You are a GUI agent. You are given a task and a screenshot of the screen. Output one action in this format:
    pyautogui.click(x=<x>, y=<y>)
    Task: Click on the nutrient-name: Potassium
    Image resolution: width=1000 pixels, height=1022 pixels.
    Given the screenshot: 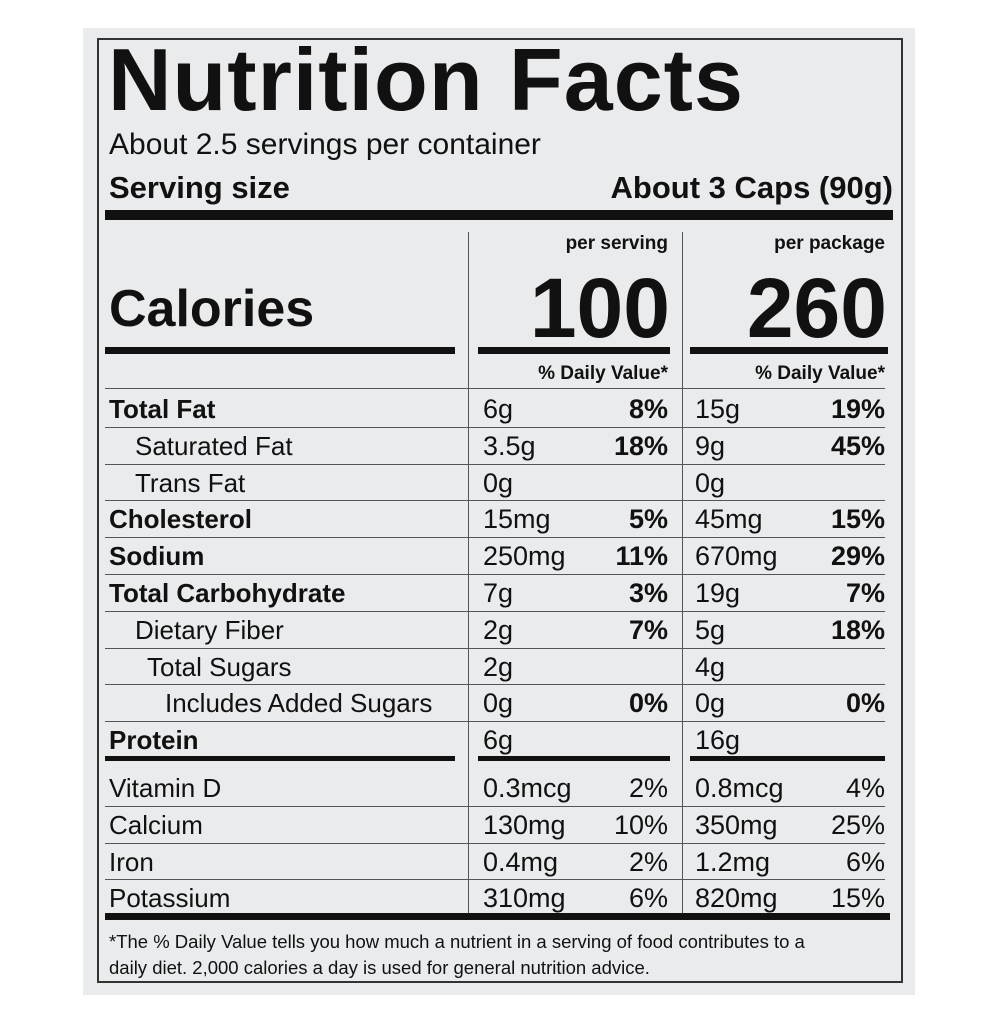 What is the action you would take?
    pyautogui.click(x=170, y=898)
    